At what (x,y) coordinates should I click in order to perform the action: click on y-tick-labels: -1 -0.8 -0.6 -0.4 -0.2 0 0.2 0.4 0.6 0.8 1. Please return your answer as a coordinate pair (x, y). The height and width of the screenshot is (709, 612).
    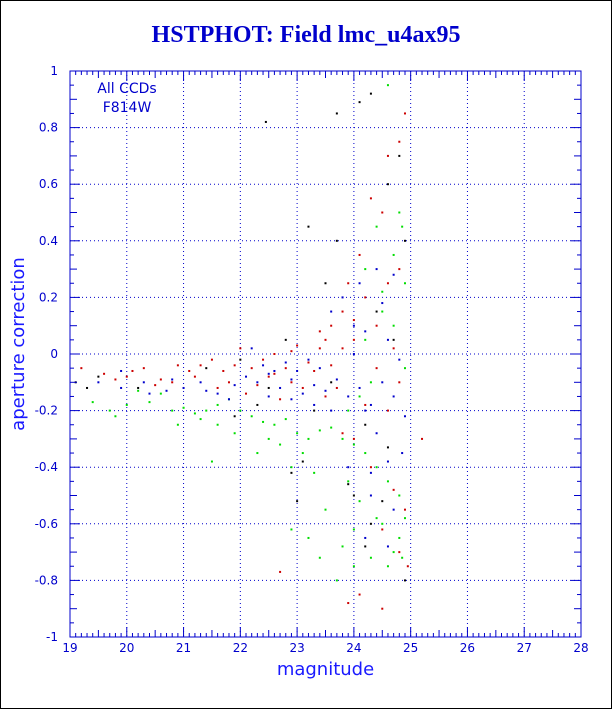
    Looking at the image, I should click on (46, 354).